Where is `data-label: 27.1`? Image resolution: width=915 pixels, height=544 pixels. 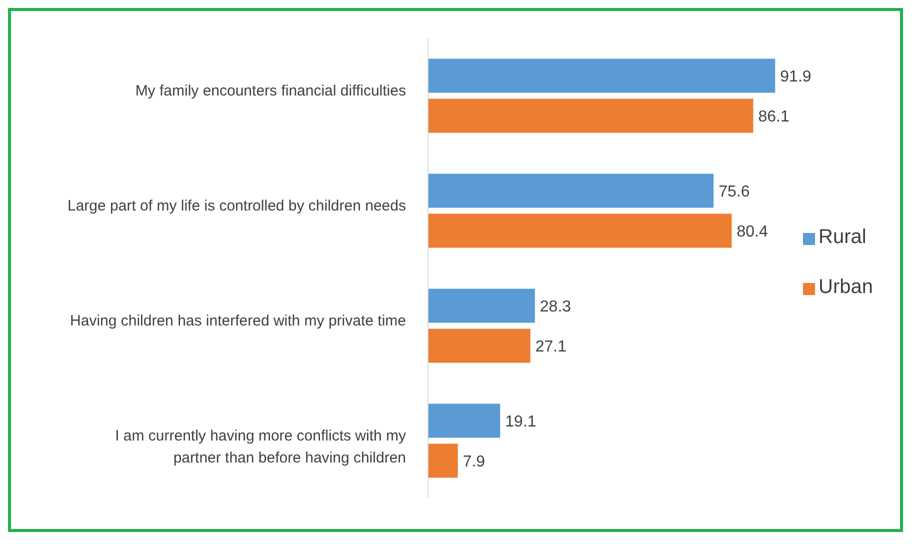
data-label: 27.1 is located at coordinates (551, 347).